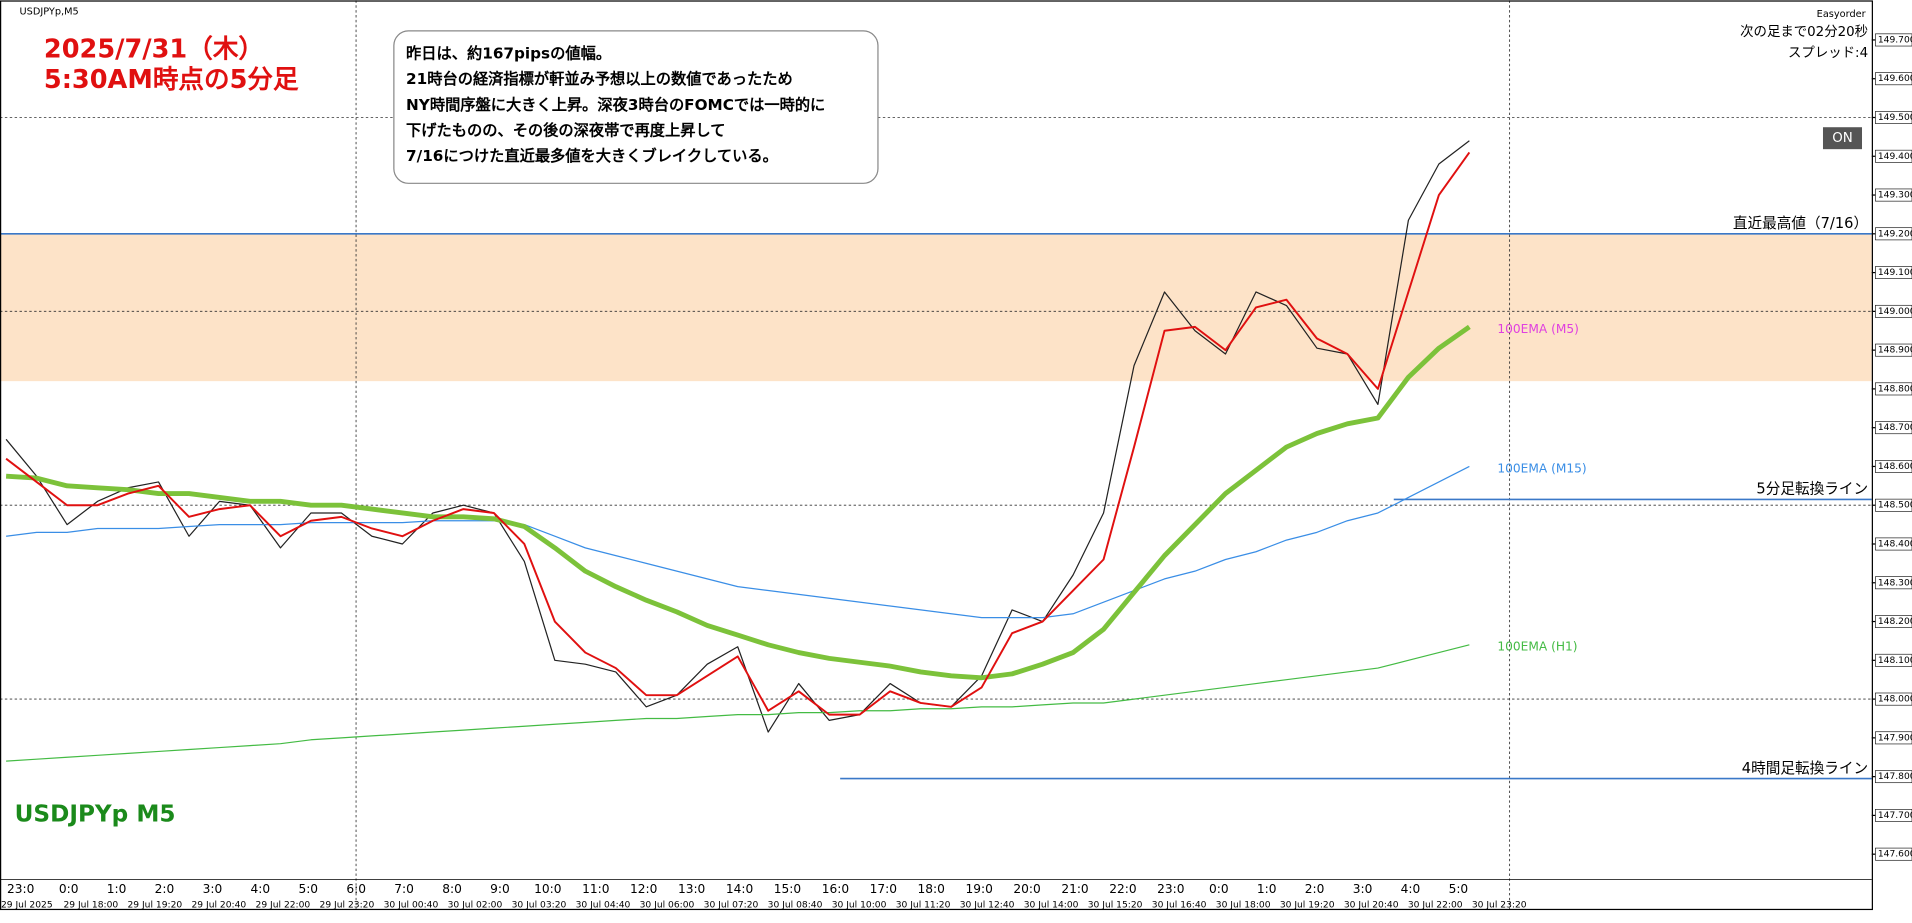  What do you see at coordinates (171, 80) in the screenshot?
I see `title: 5:30AM時点の5分足` at bounding box center [171, 80].